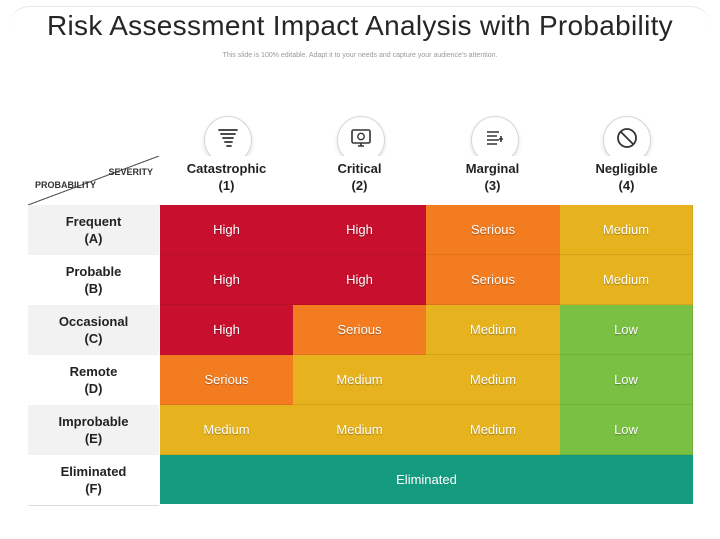 The height and width of the screenshot is (539, 720). What do you see at coordinates (360, 430) in the screenshot?
I see `risk-cell-e2: Medium` at bounding box center [360, 430].